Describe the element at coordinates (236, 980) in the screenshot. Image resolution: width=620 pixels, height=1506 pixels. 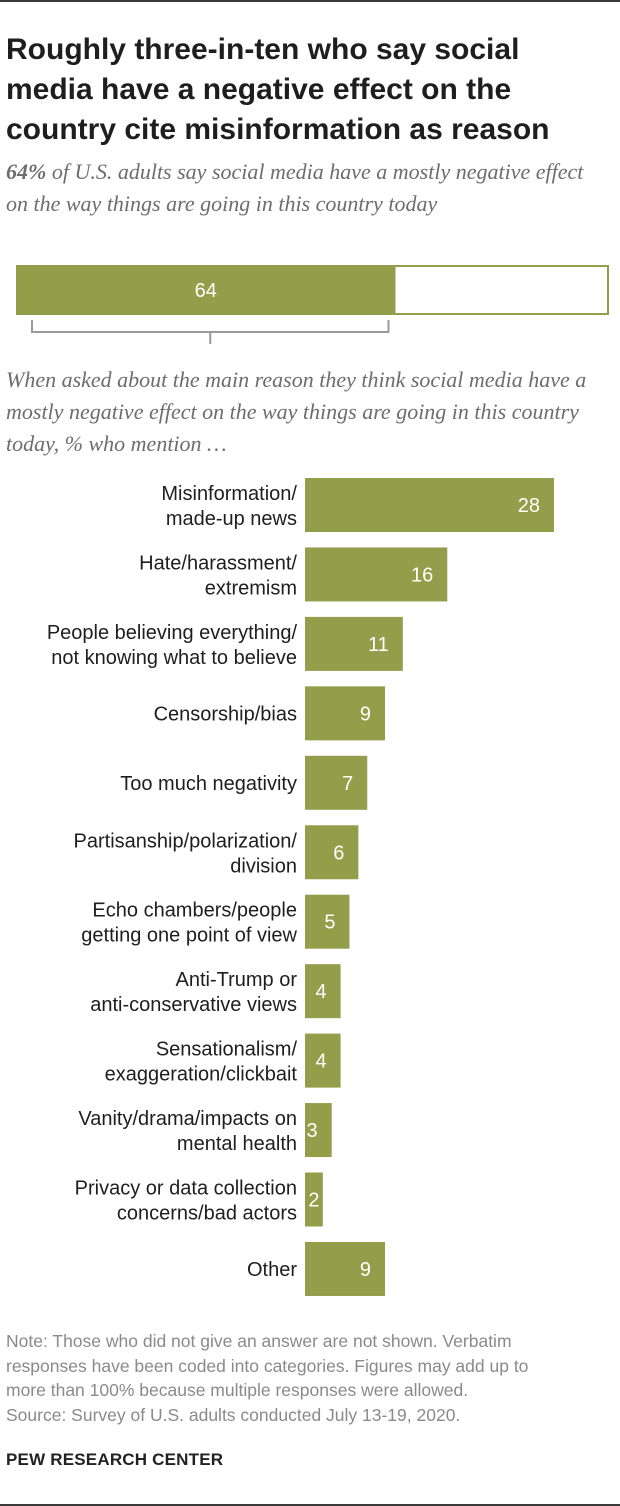
I see `category-label-line: Anti-Trump or` at that location.